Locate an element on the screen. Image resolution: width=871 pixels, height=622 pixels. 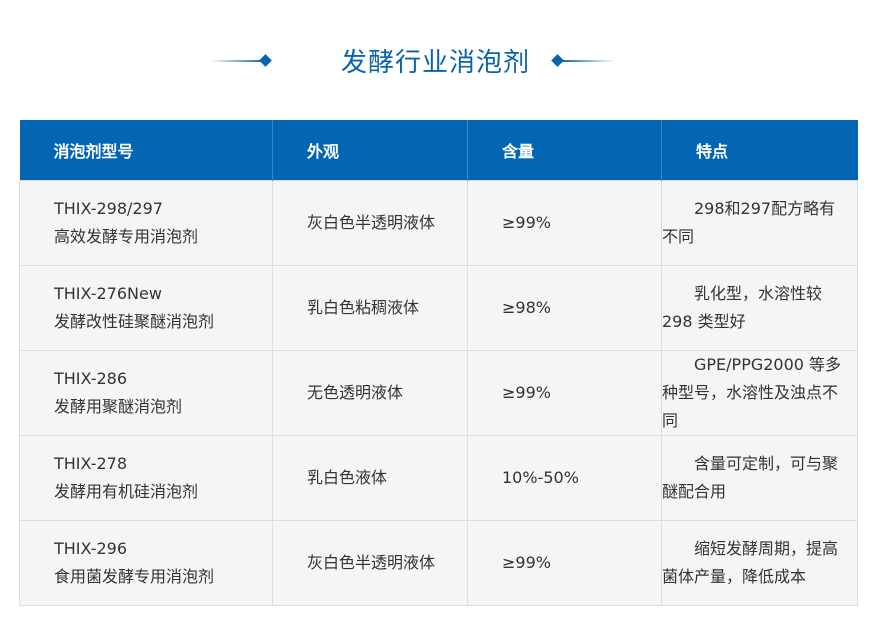
header-content: 含量 is located at coordinates (564, 150).